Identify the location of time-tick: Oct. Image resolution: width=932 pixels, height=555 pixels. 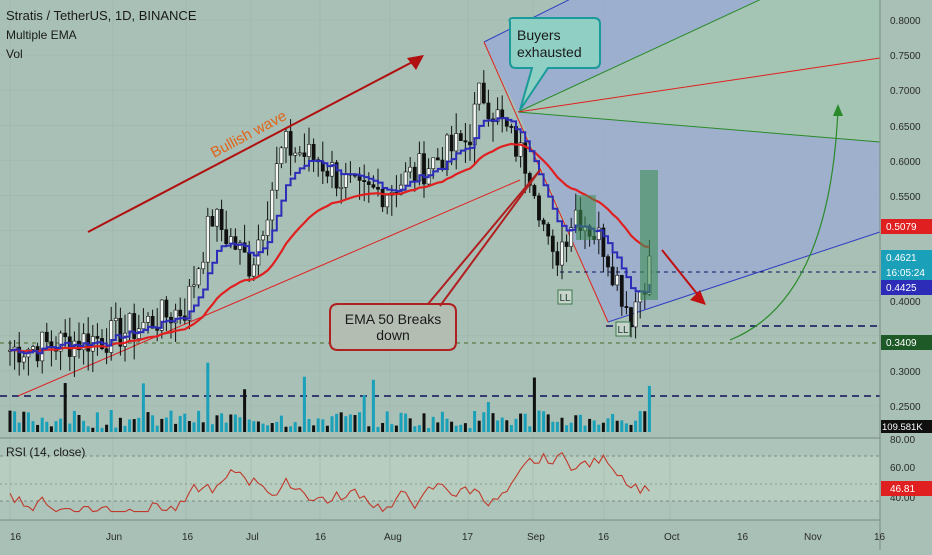
(672, 537).